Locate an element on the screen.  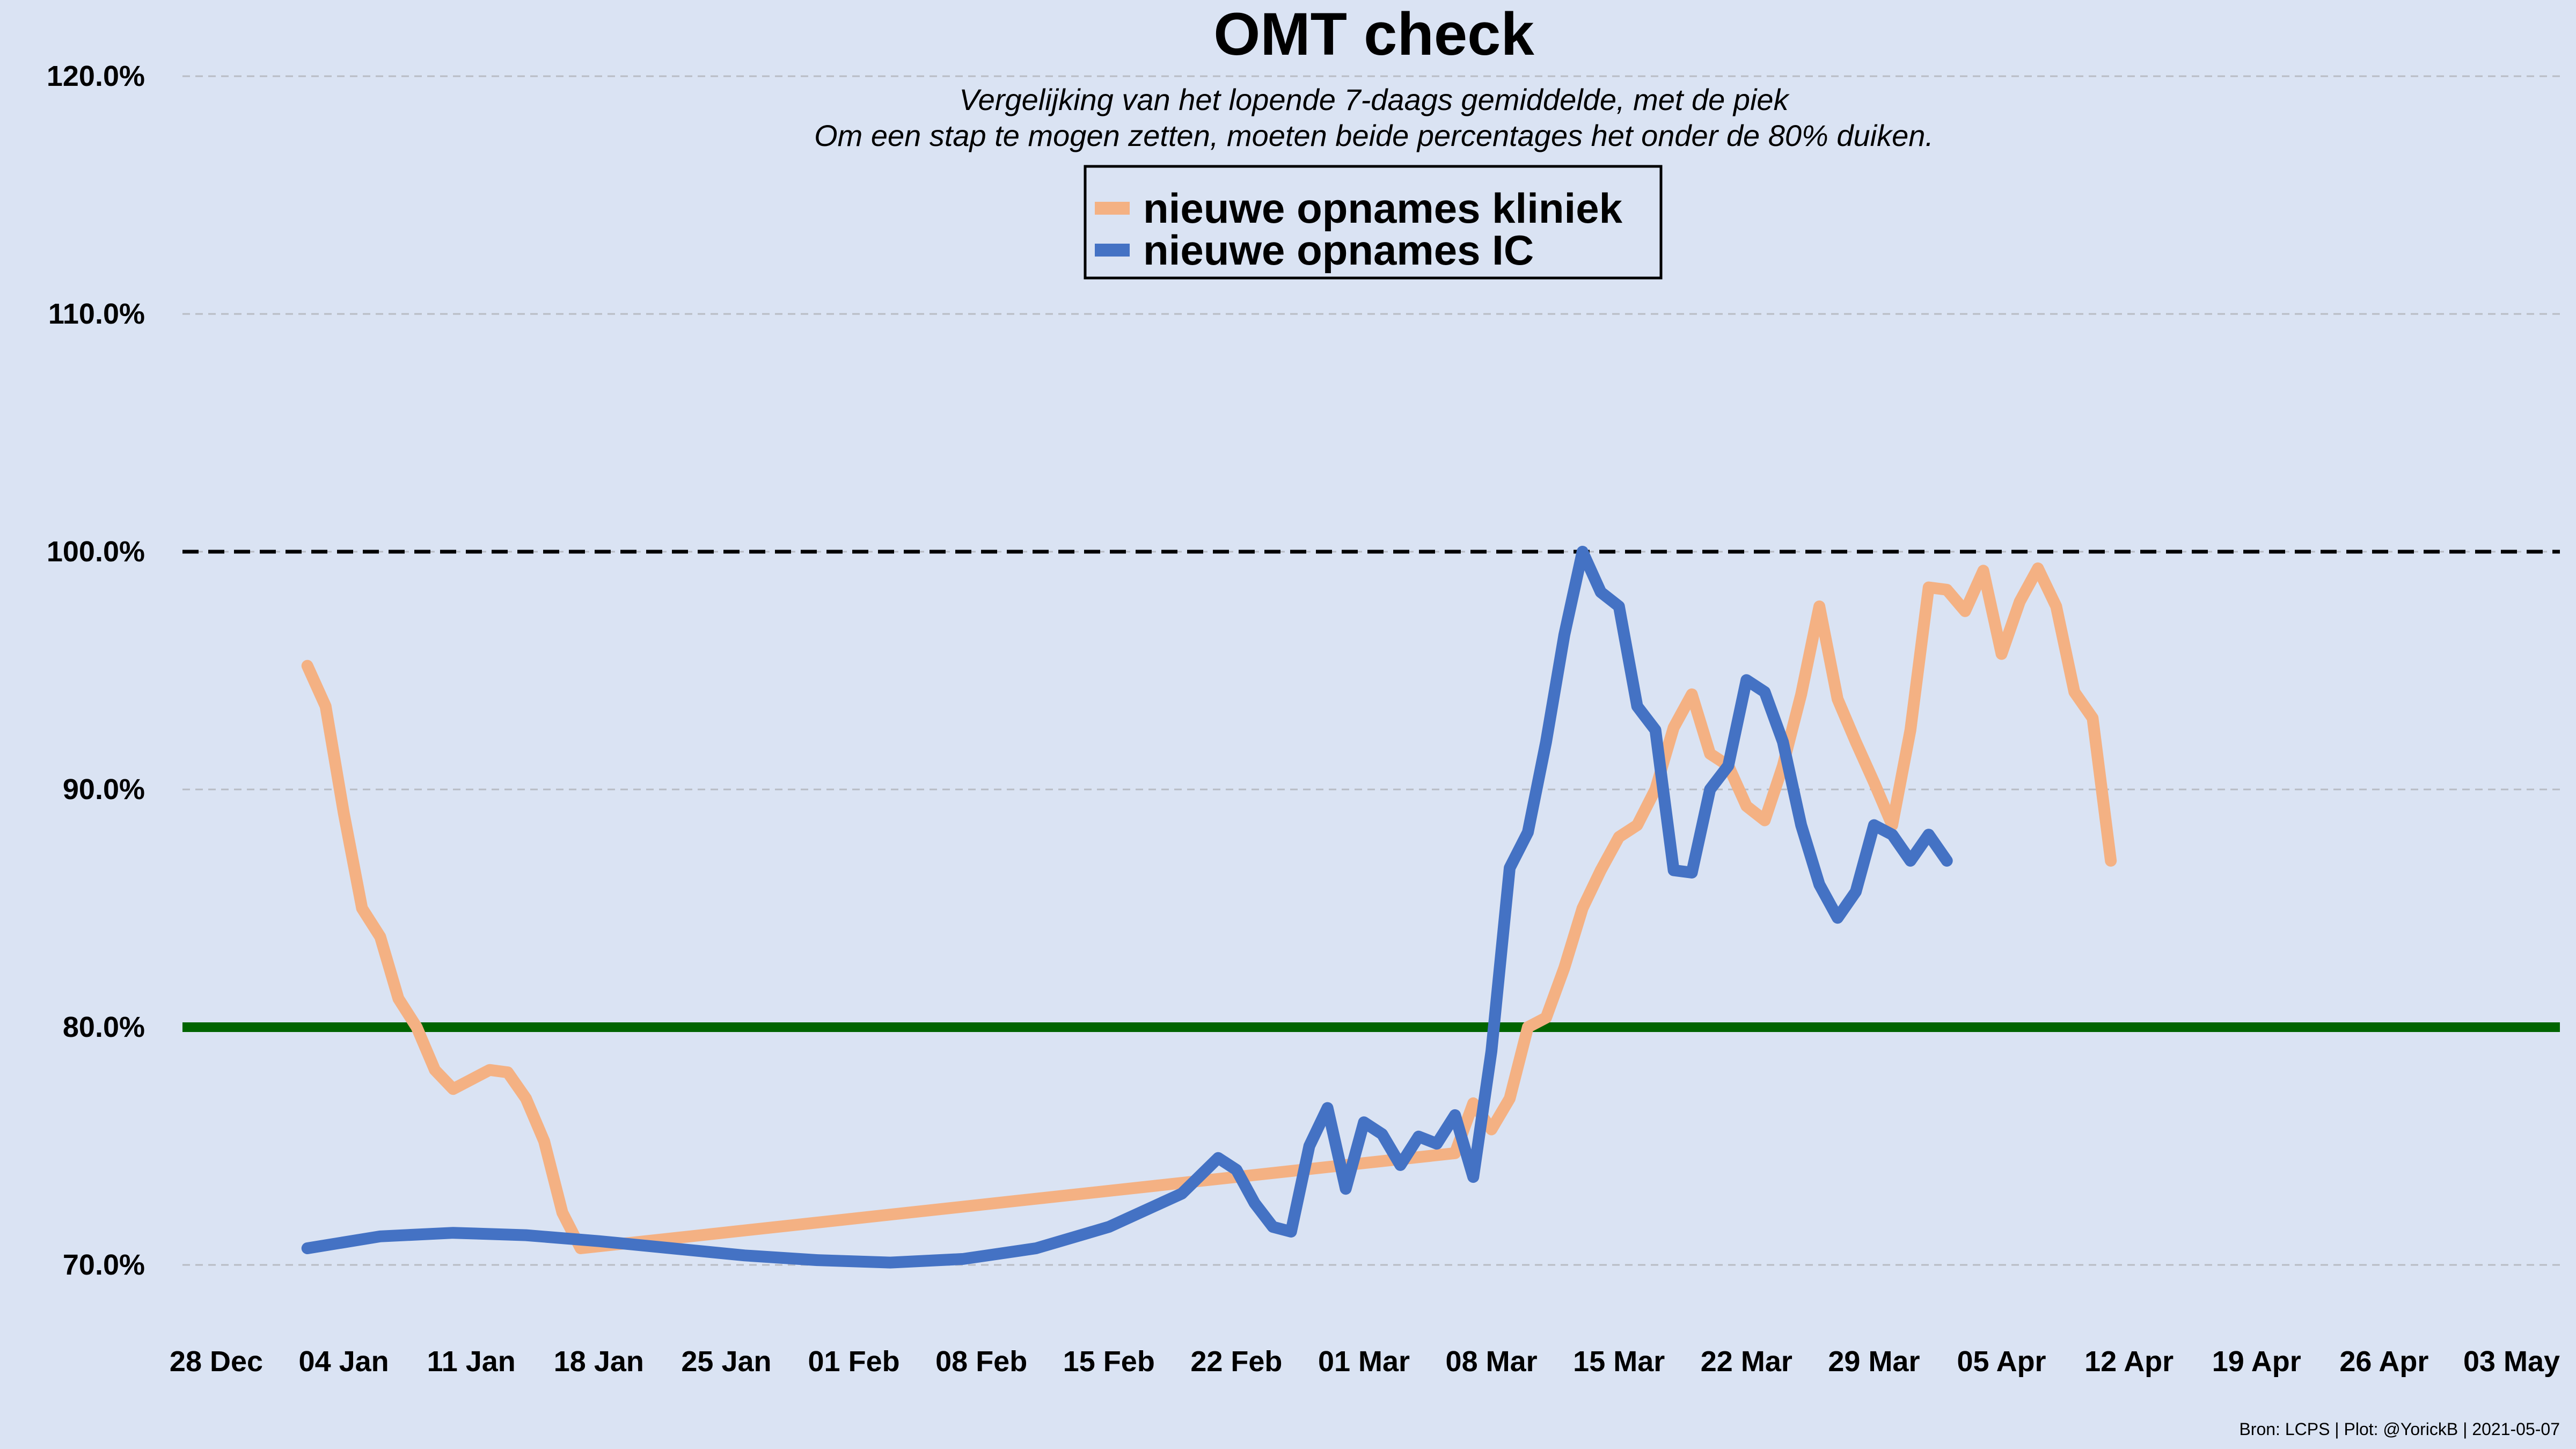
legend-box is located at coordinates (1373, 222).